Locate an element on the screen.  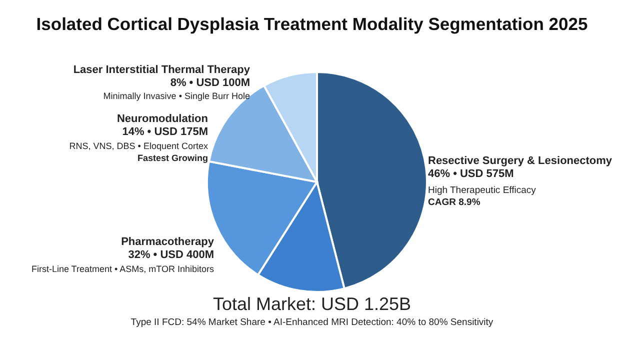
text: High Therapeutic Efficacy is located at coordinates (482, 191).